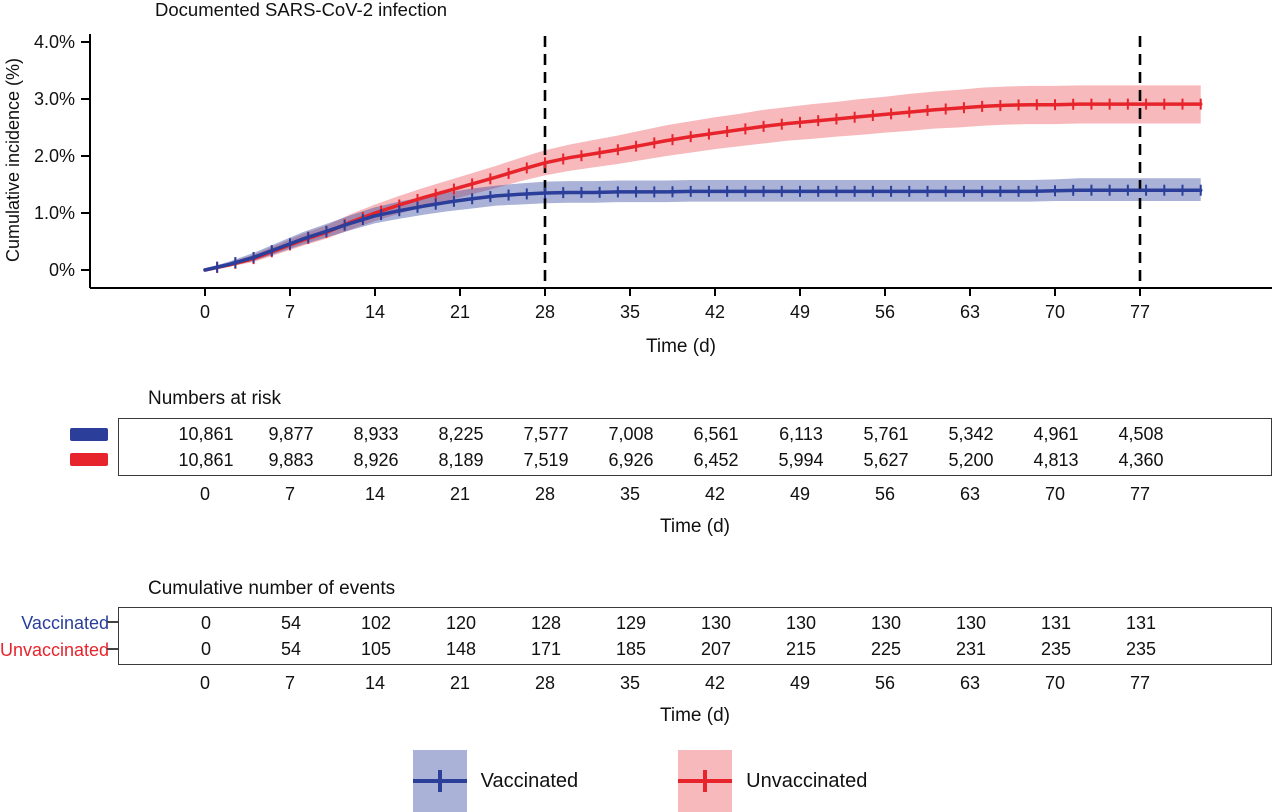  Describe the element at coordinates (375, 312) in the screenshot. I see `x-tick-label: 14` at that location.